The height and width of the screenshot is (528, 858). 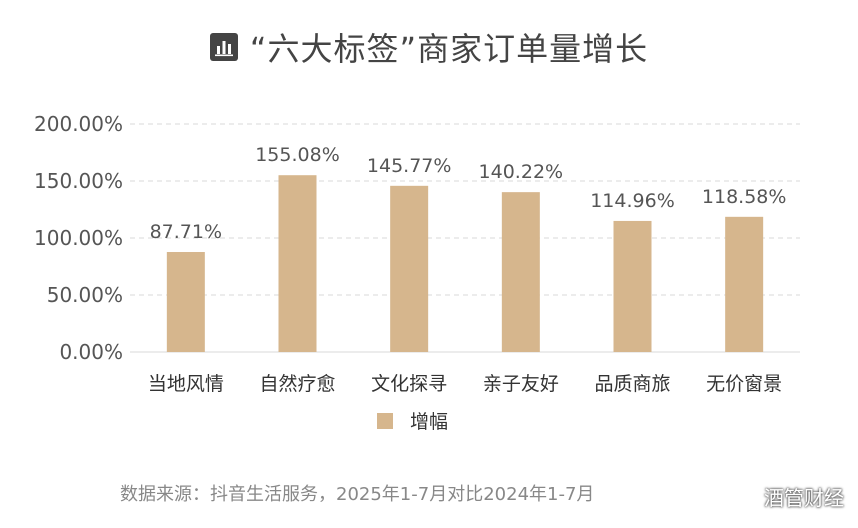 What do you see at coordinates (744, 197) in the screenshot?
I see `data-label: 118.58%` at bounding box center [744, 197].